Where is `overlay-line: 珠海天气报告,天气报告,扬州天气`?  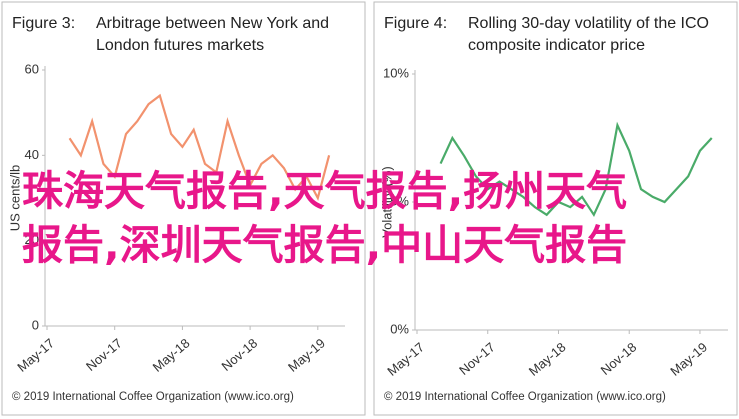 overlay-line: 珠海天气报告,天气报告,扬州天气 is located at coordinates (325, 191).